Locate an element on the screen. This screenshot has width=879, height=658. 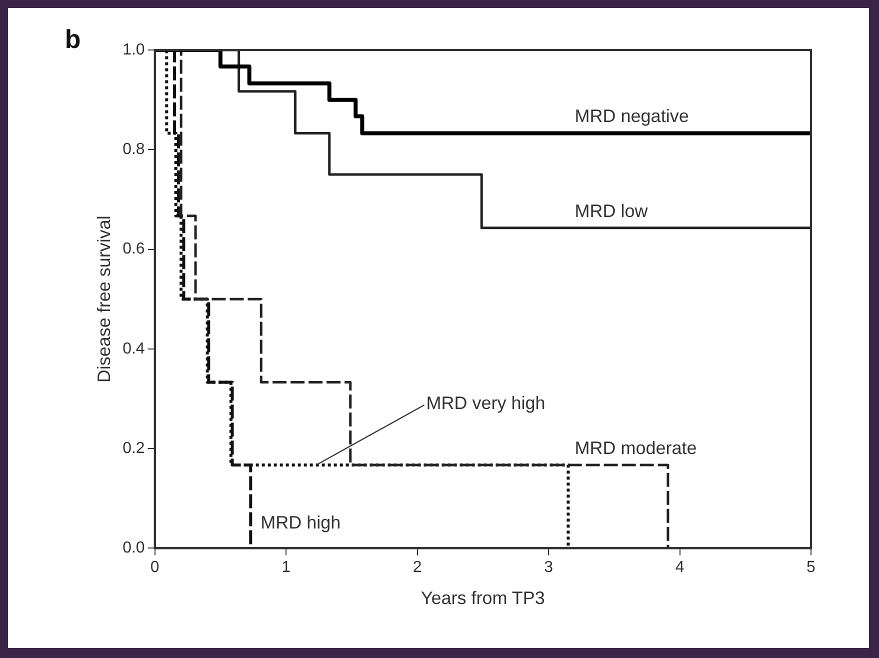
y-tick-label: 0.0 is located at coordinates (133, 548).